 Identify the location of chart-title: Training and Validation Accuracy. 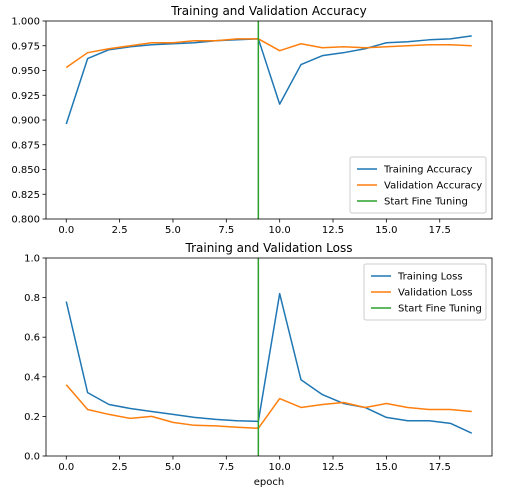
(268, 11).